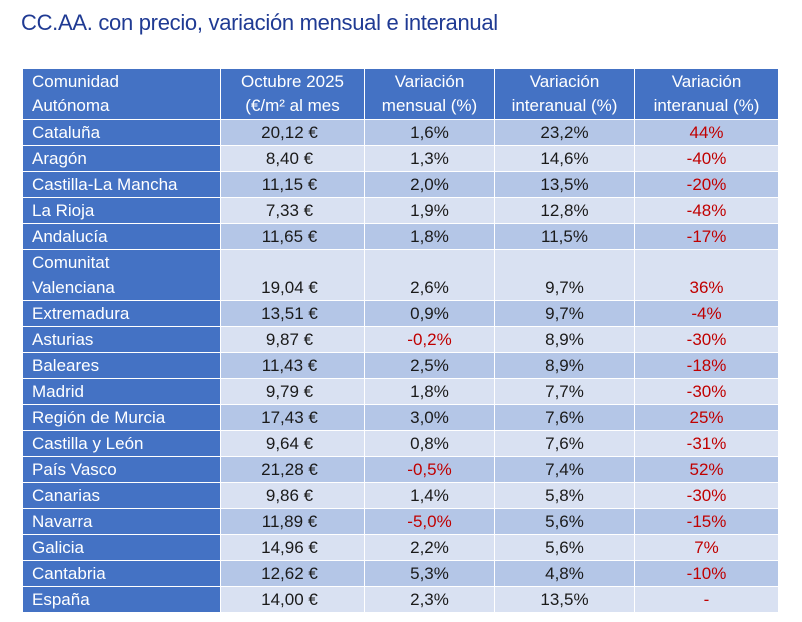 This screenshot has width=802, height=622. What do you see at coordinates (706, 573) in the screenshot?
I see `cell-yearly-variation-2: -10%` at bounding box center [706, 573].